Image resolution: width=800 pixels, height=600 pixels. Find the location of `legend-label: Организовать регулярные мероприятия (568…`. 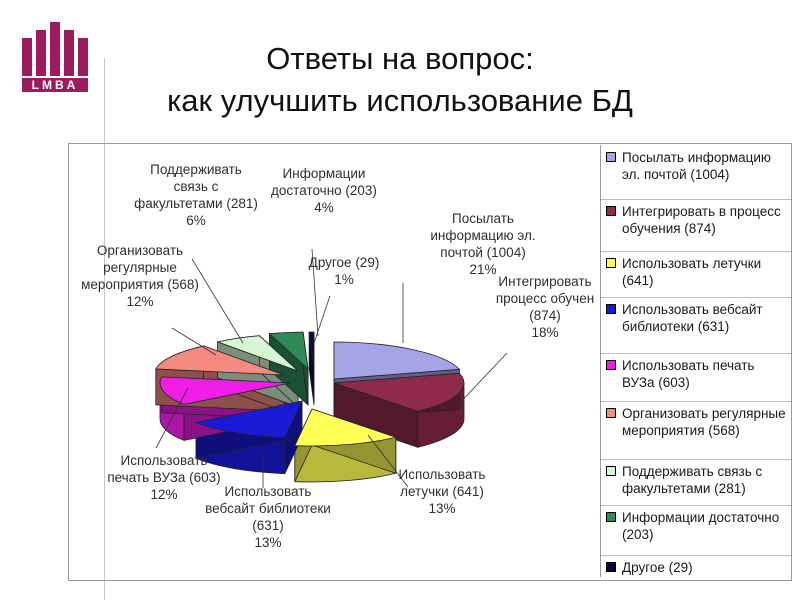

legend-label: Организовать регулярные мероприятия (568… is located at coordinates (704, 422).